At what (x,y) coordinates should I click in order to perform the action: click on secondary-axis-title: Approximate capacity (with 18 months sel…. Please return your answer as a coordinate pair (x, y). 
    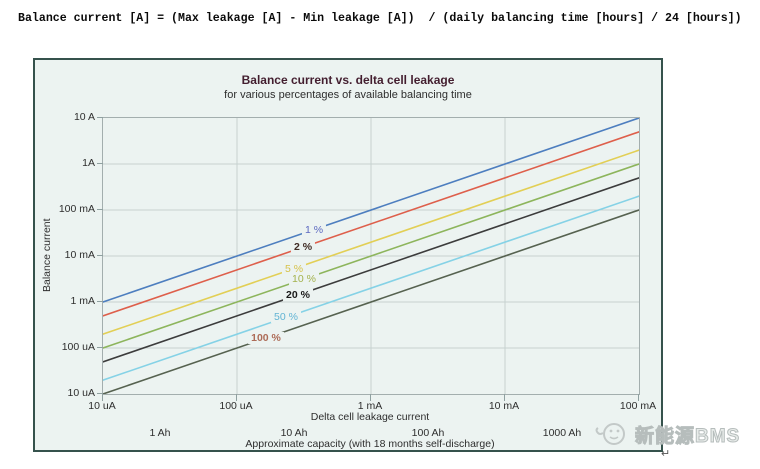
    Looking at the image, I should click on (370, 444).